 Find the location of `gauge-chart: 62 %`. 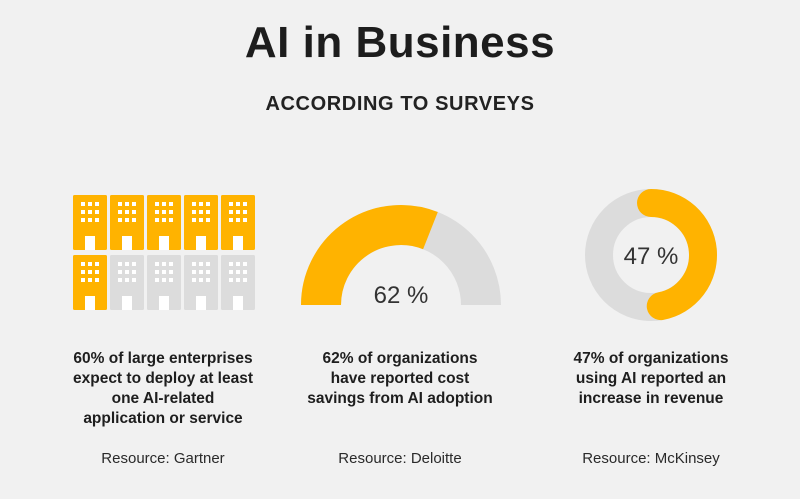

gauge-chart: 62 % is located at coordinates (401, 257).